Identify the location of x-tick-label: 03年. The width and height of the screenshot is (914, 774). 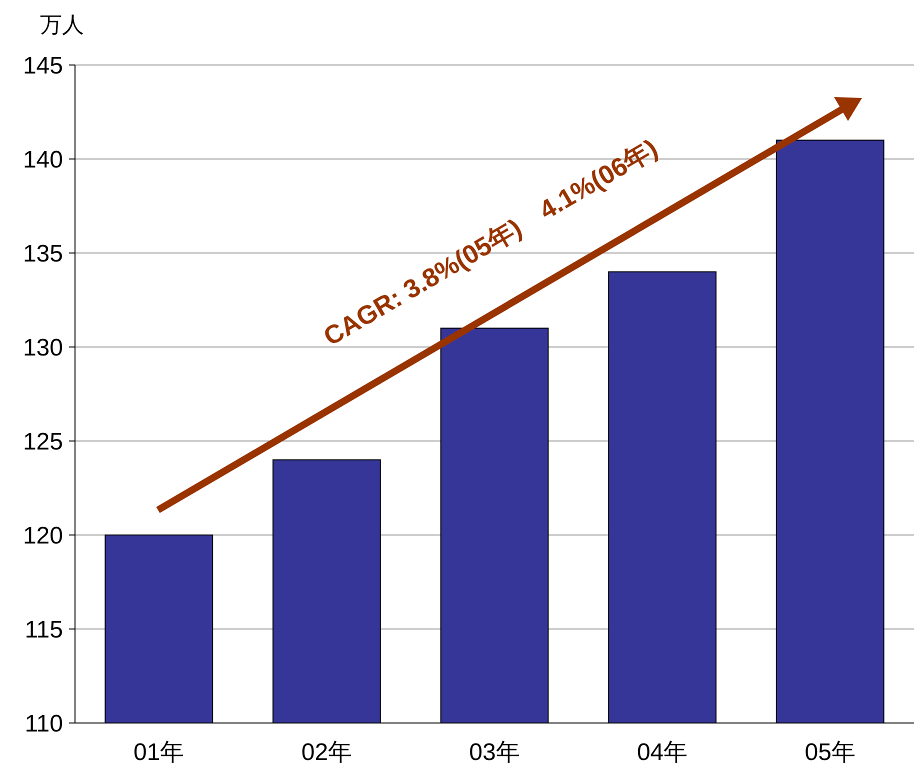
(494, 752).